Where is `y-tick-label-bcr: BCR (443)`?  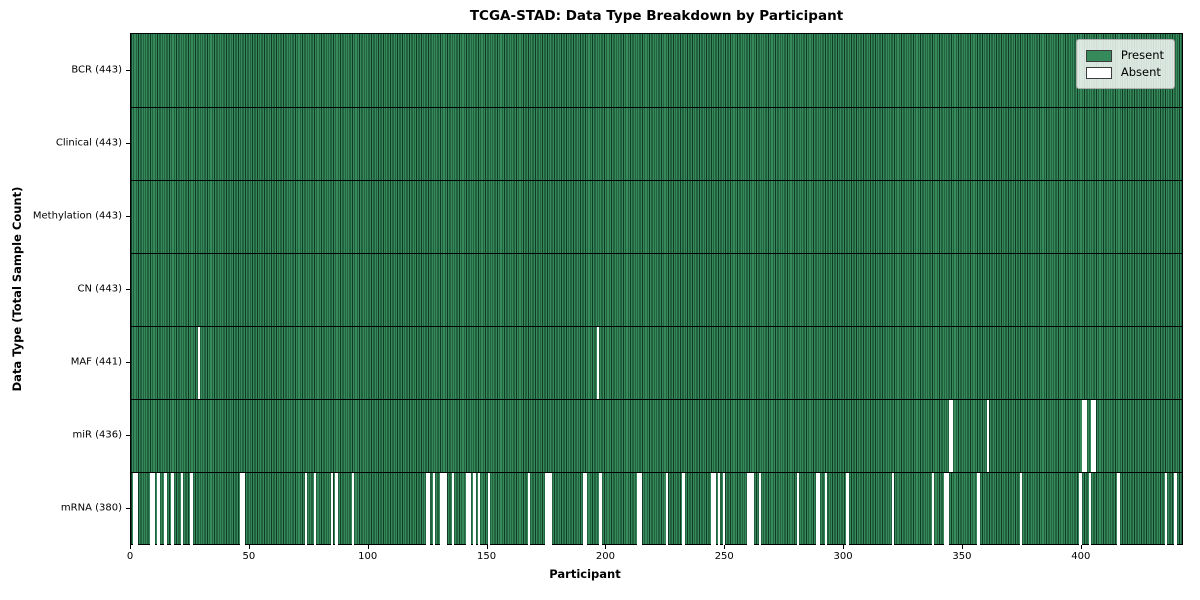
y-tick-label-bcr: BCR (443) is located at coordinates (96, 70).